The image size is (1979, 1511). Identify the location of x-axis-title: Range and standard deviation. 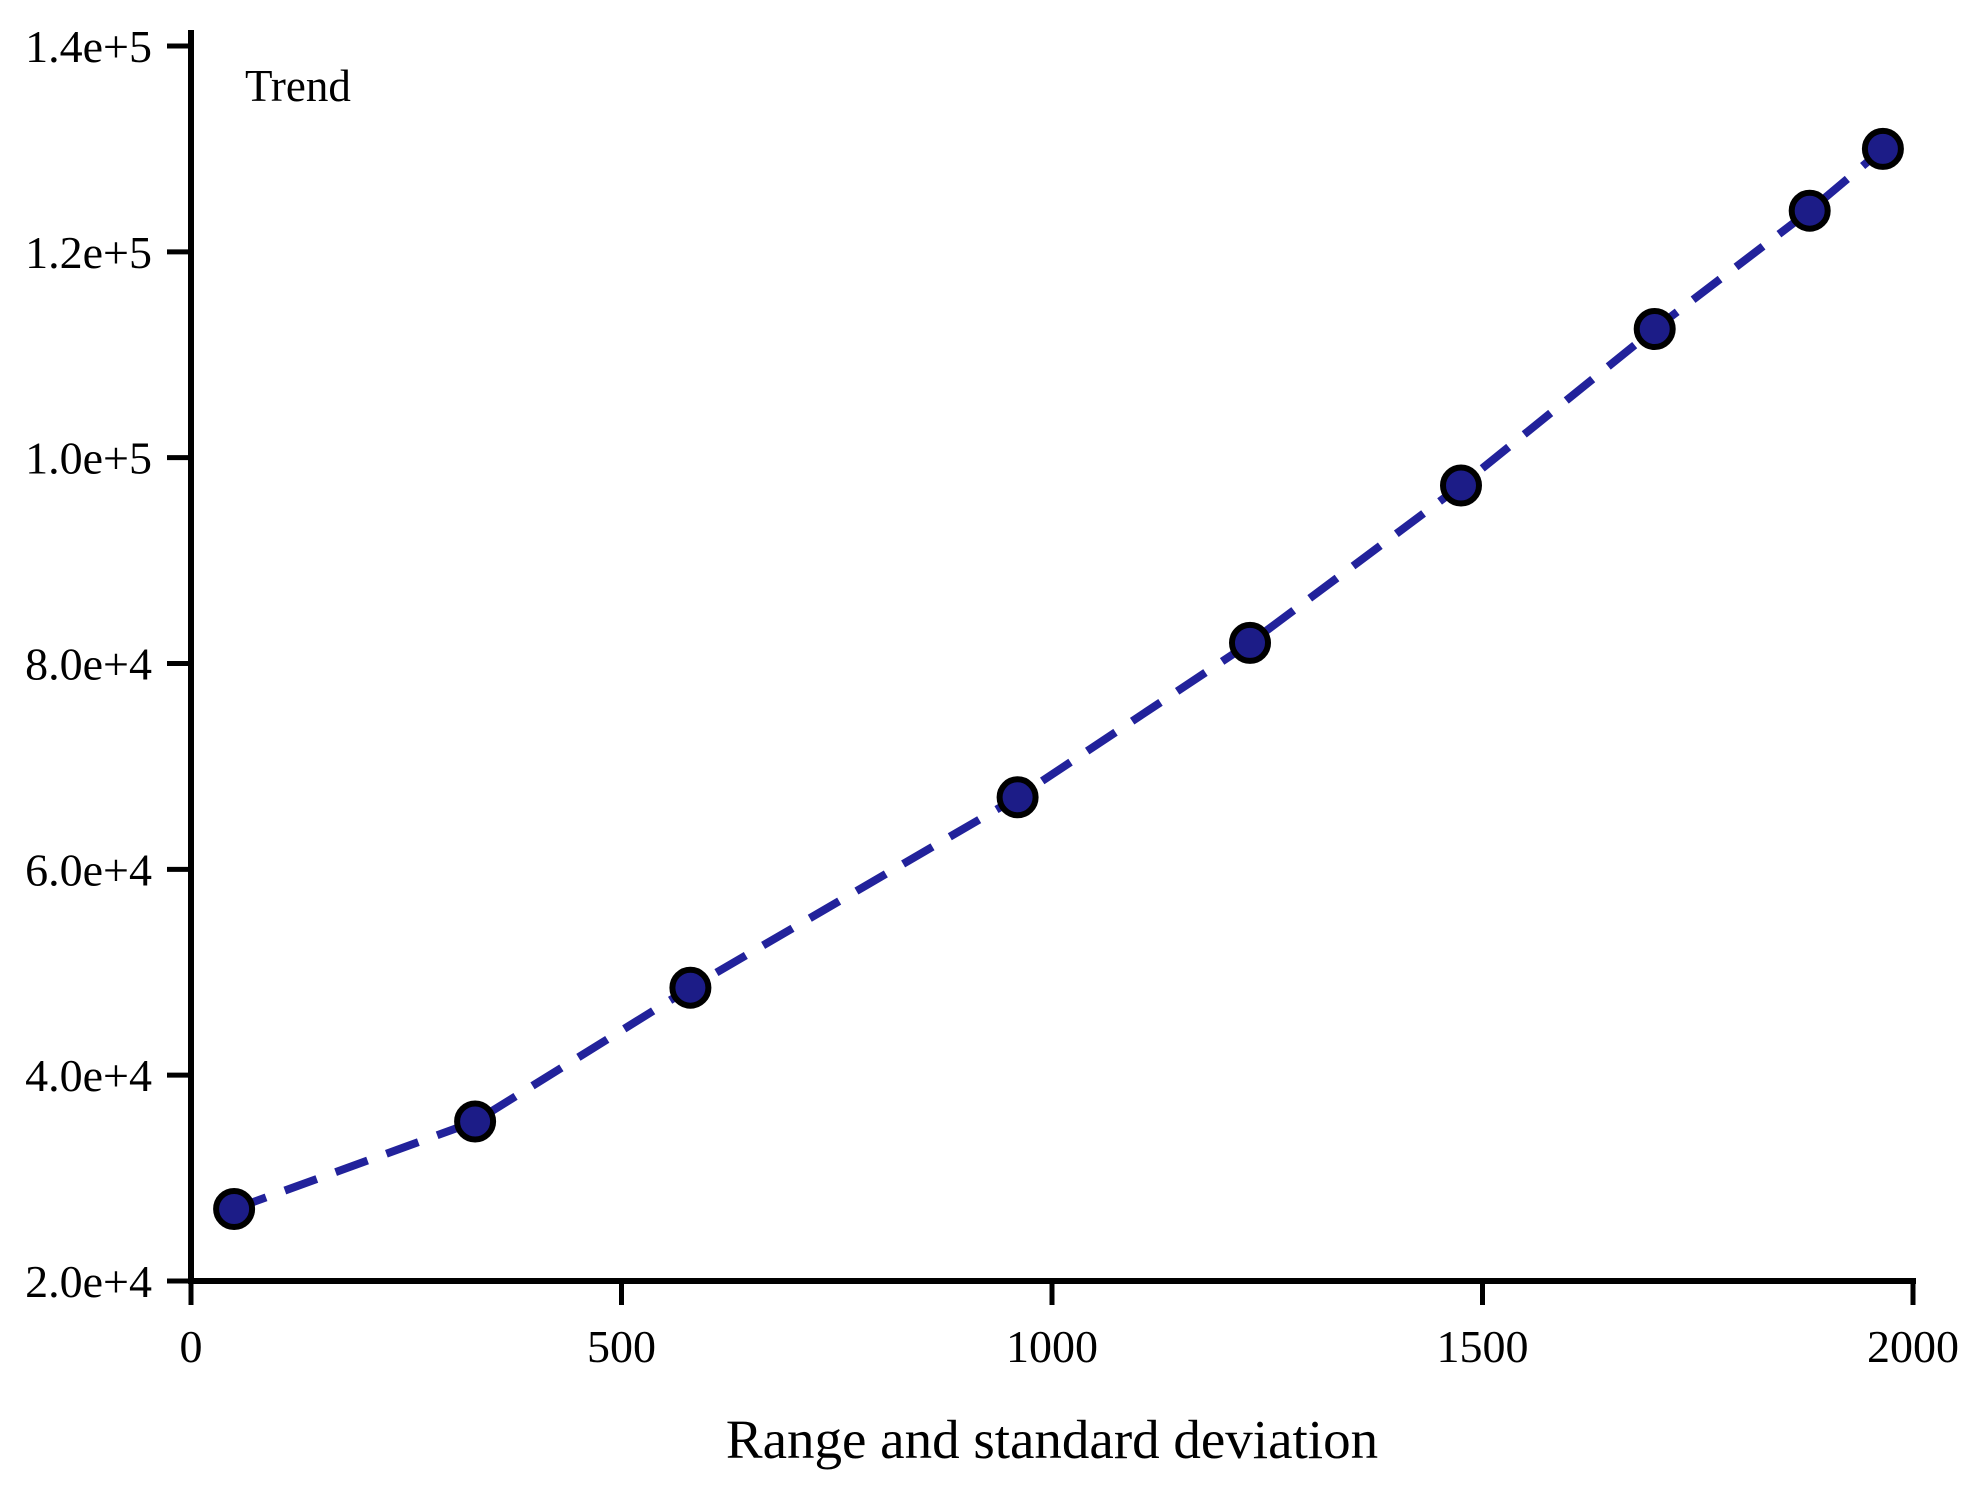
(1052, 1439).